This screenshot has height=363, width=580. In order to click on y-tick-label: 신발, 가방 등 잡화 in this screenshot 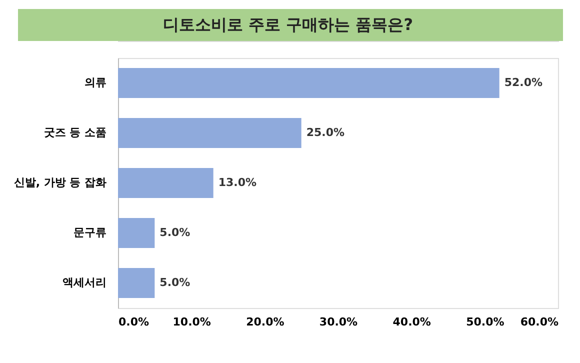, I will do `click(60, 182)`.